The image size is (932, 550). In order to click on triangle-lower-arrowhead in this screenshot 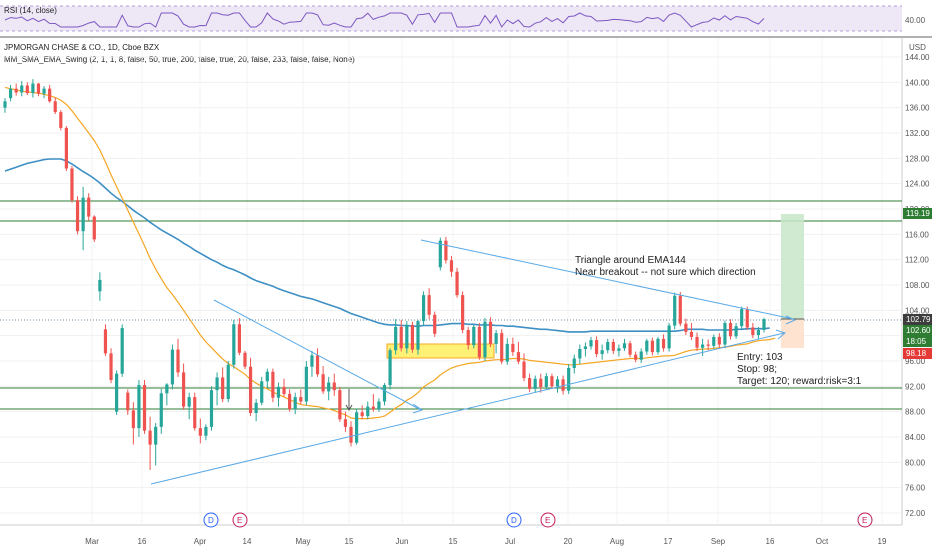, I will do `click(780, 334)`.